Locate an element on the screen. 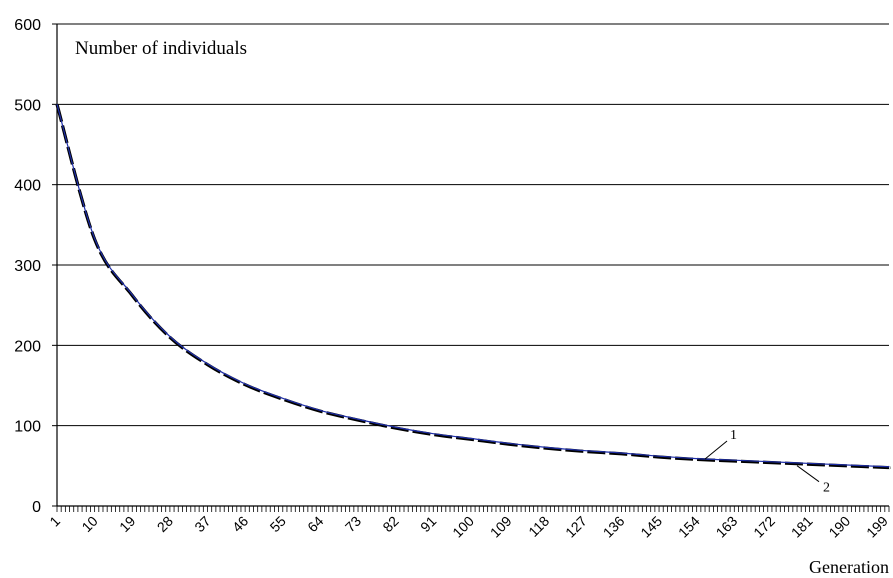 This screenshot has width=893, height=578. x-tick-label: 91 is located at coordinates (428, 524).